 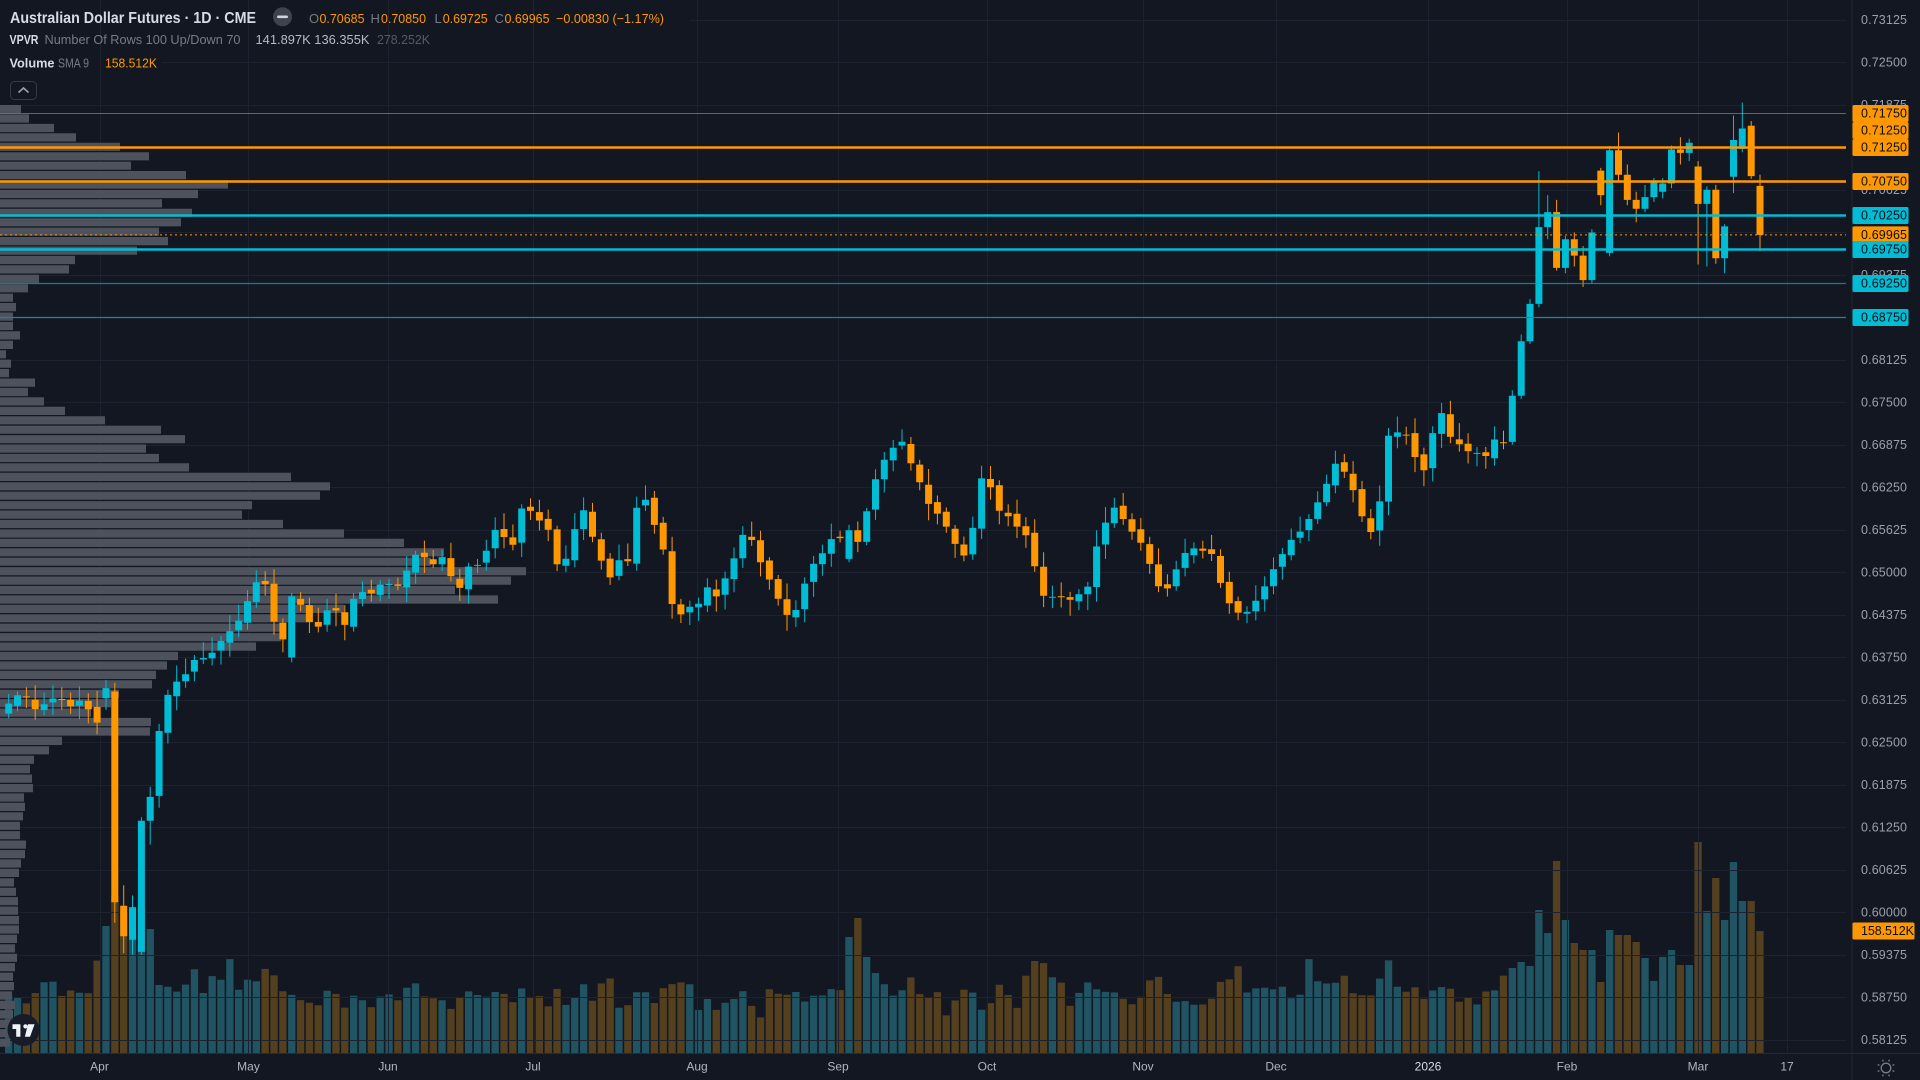 What do you see at coordinates (1884, 573) in the screenshot?
I see `svg-text: 0.65000` at bounding box center [1884, 573].